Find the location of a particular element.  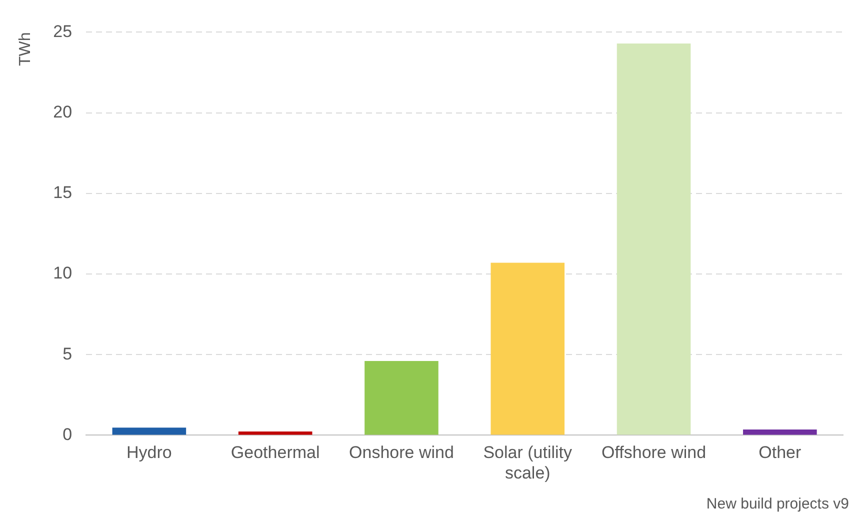

text: New build projects v9 is located at coordinates (777, 504).